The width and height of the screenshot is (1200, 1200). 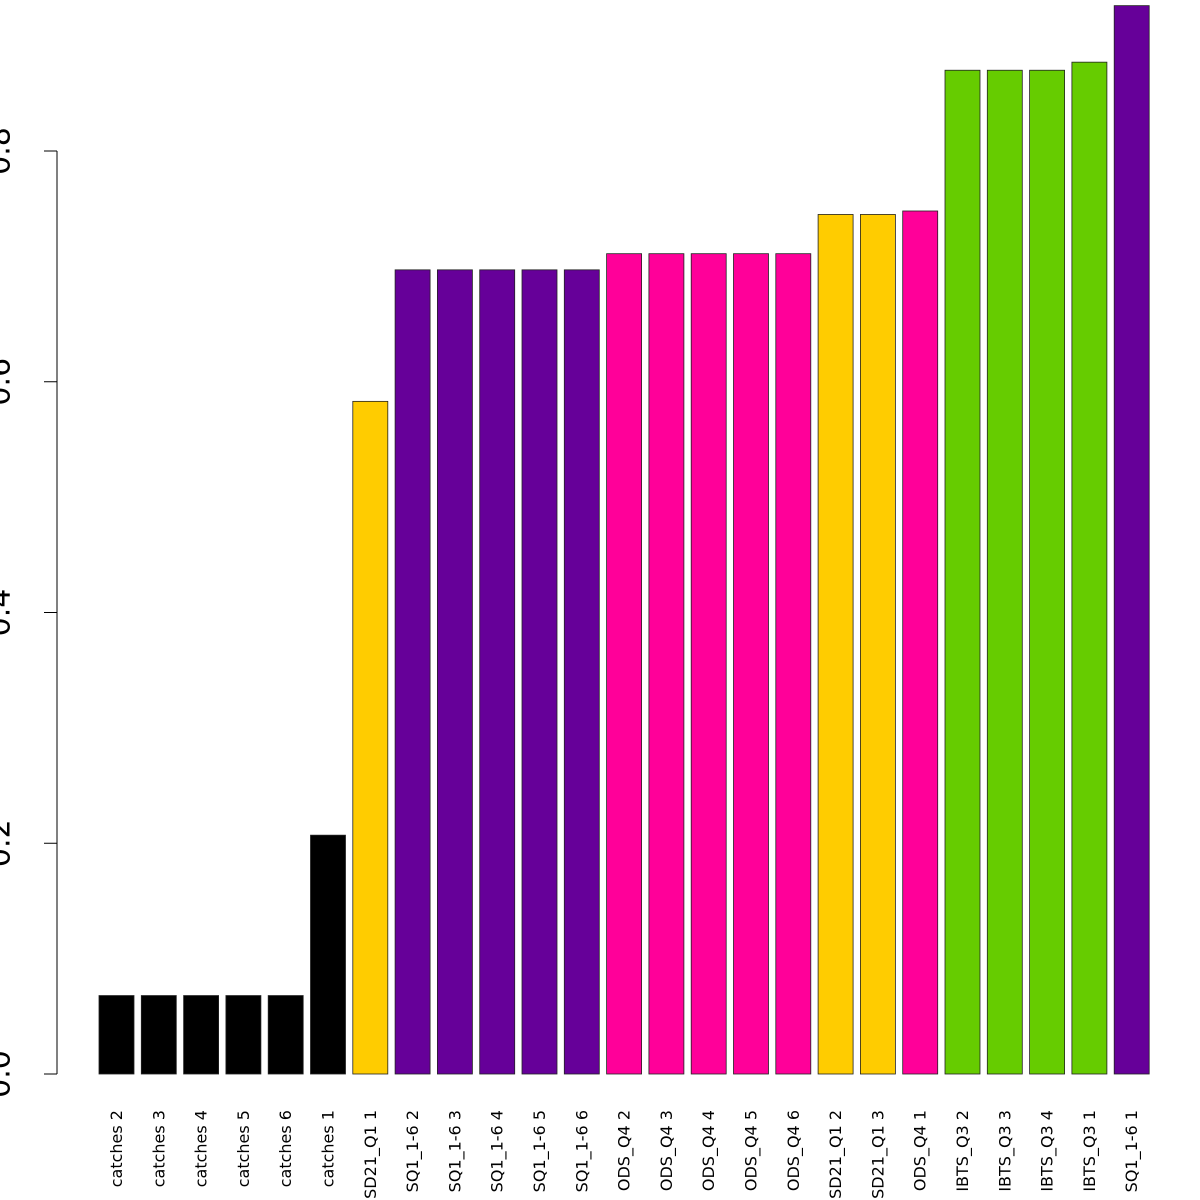 What do you see at coordinates (582, 1151) in the screenshot?
I see `x-tick-label: SQ1_1-6 6` at bounding box center [582, 1151].